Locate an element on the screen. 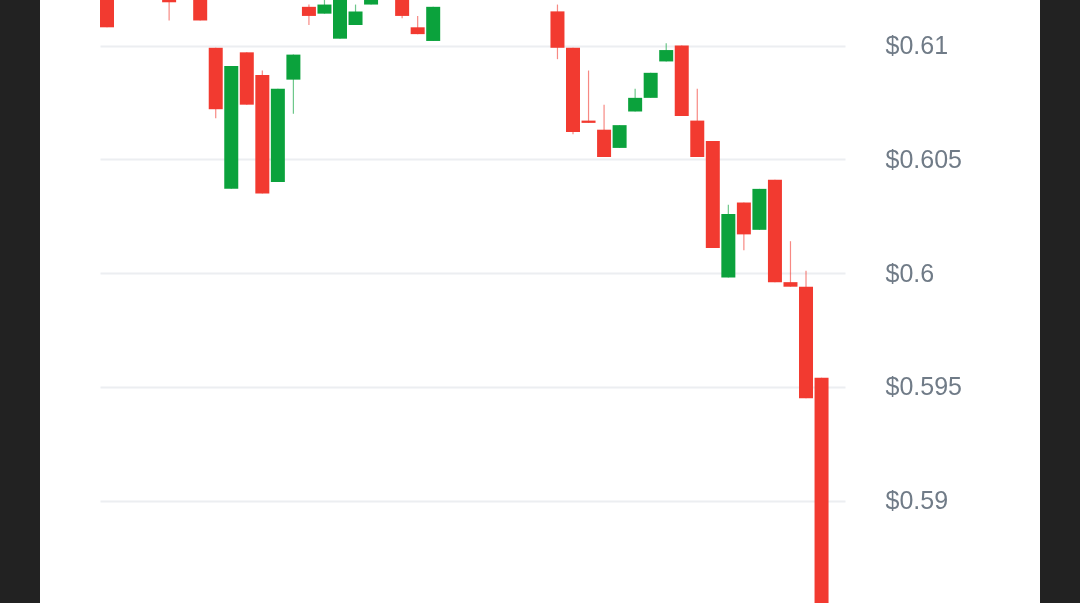 The image size is (1080, 603). y-tick-label: $0.6 is located at coordinates (910, 272).